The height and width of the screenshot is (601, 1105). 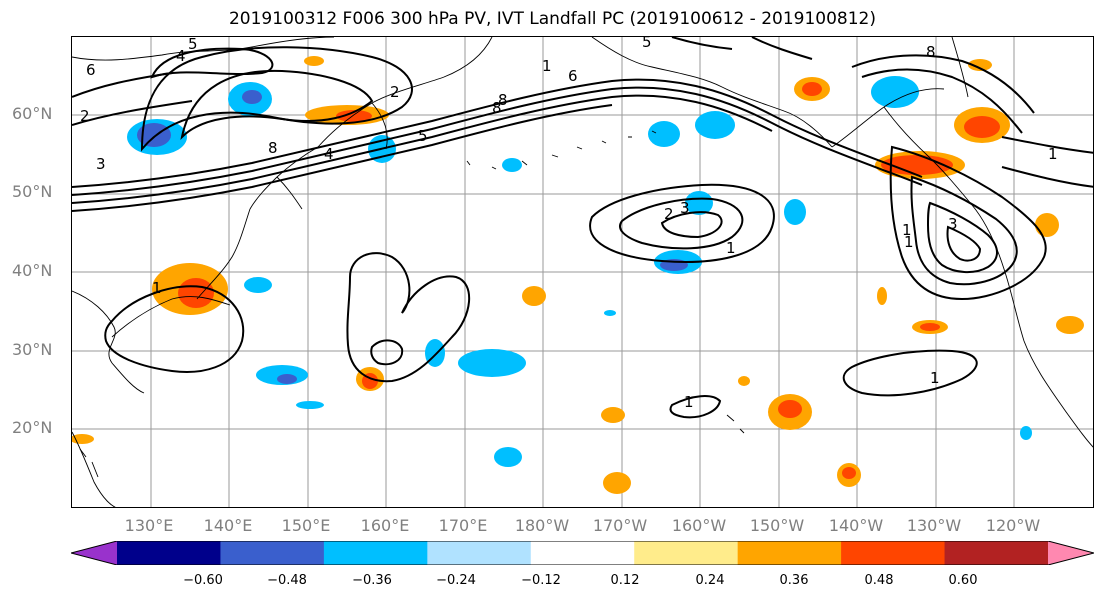 What do you see at coordinates (463, 525) in the screenshot?
I see `lon-label-170e: 170°E` at bounding box center [463, 525].